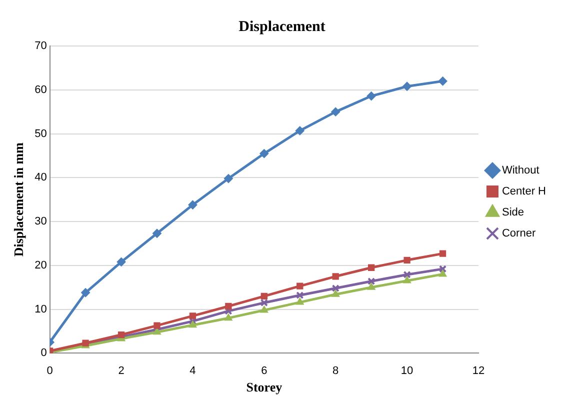 The height and width of the screenshot is (404, 574). What do you see at coordinates (264, 387) in the screenshot?
I see `x-axis-title: Storey` at bounding box center [264, 387].